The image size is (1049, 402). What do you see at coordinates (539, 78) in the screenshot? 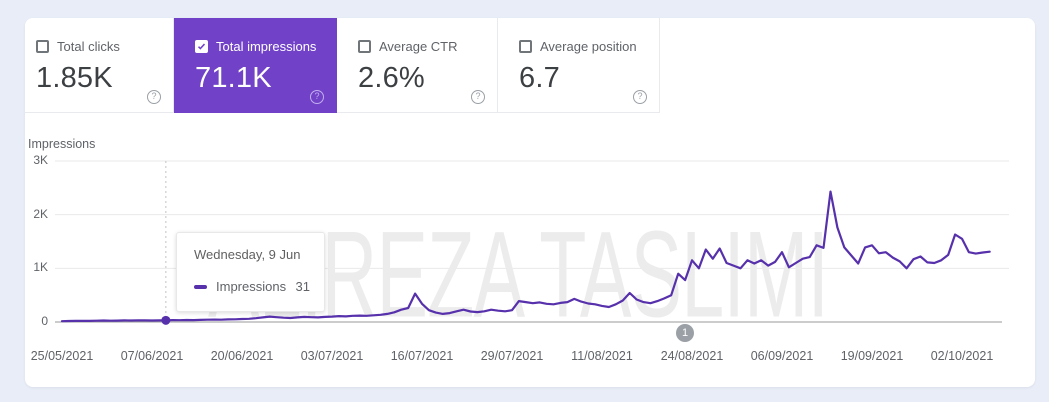
I see `metric-card-value: 6.7` at bounding box center [539, 78].